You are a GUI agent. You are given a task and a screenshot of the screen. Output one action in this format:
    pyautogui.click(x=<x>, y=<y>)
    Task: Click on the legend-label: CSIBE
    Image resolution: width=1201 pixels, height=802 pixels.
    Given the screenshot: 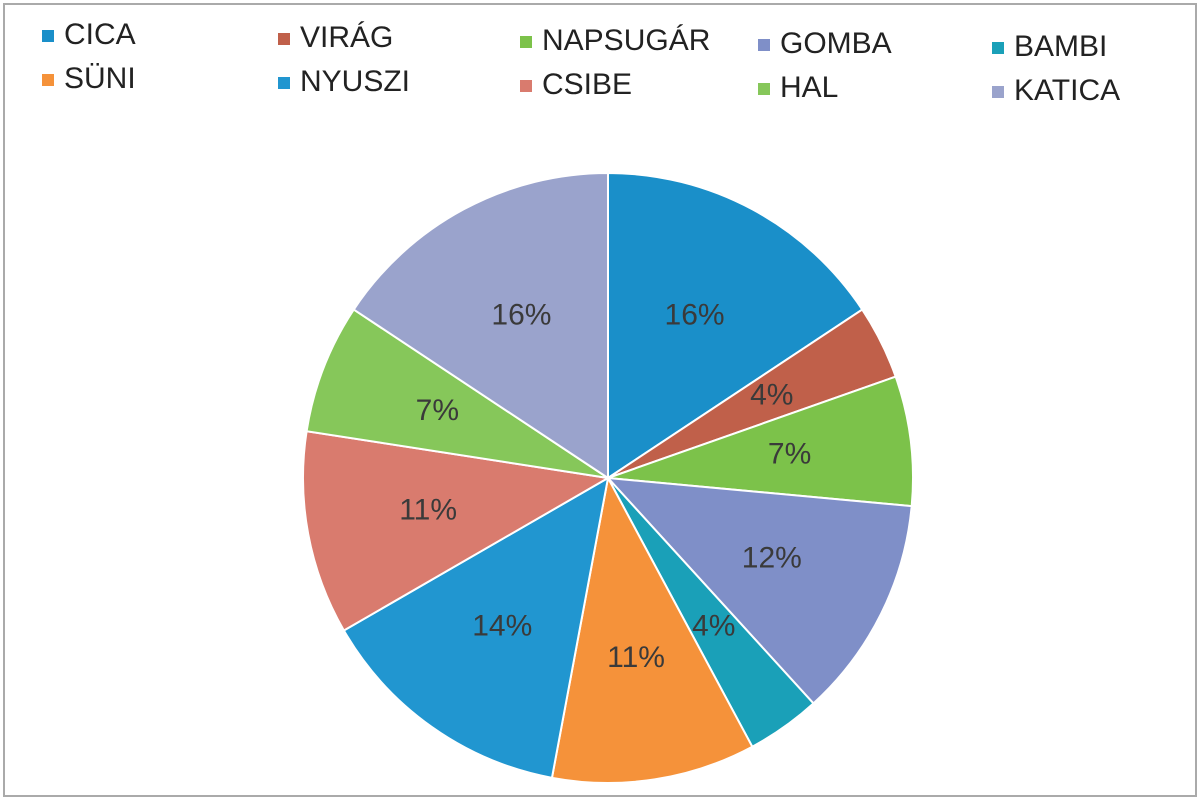 What is the action you would take?
    pyautogui.click(x=587, y=84)
    